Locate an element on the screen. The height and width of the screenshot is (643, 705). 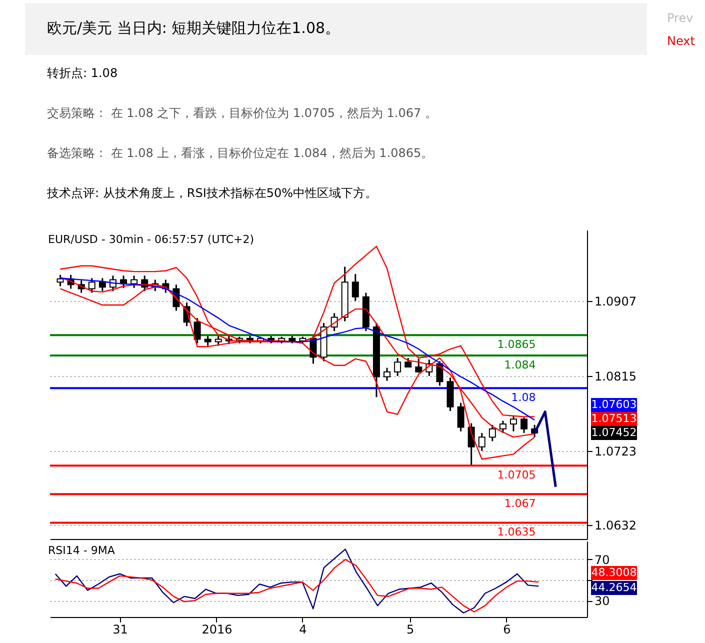
text: 48.3008 is located at coordinates (614, 572).